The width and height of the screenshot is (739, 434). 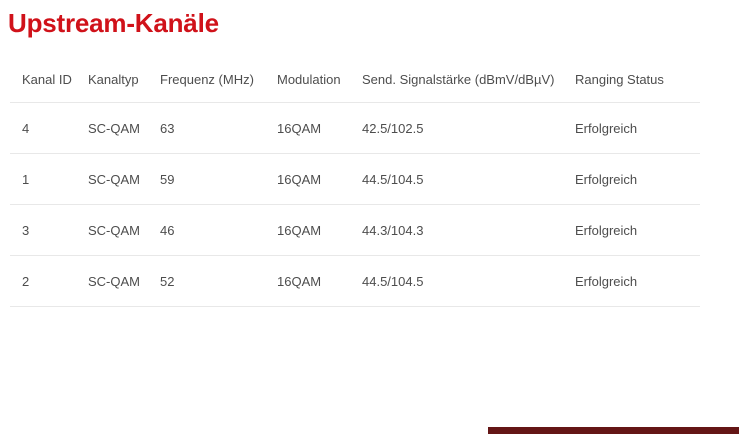 I want to click on table-row: 4 SC-QAM 63 16QAM 42.5/102.5 Erfolgreich, so click(x=355, y=128).